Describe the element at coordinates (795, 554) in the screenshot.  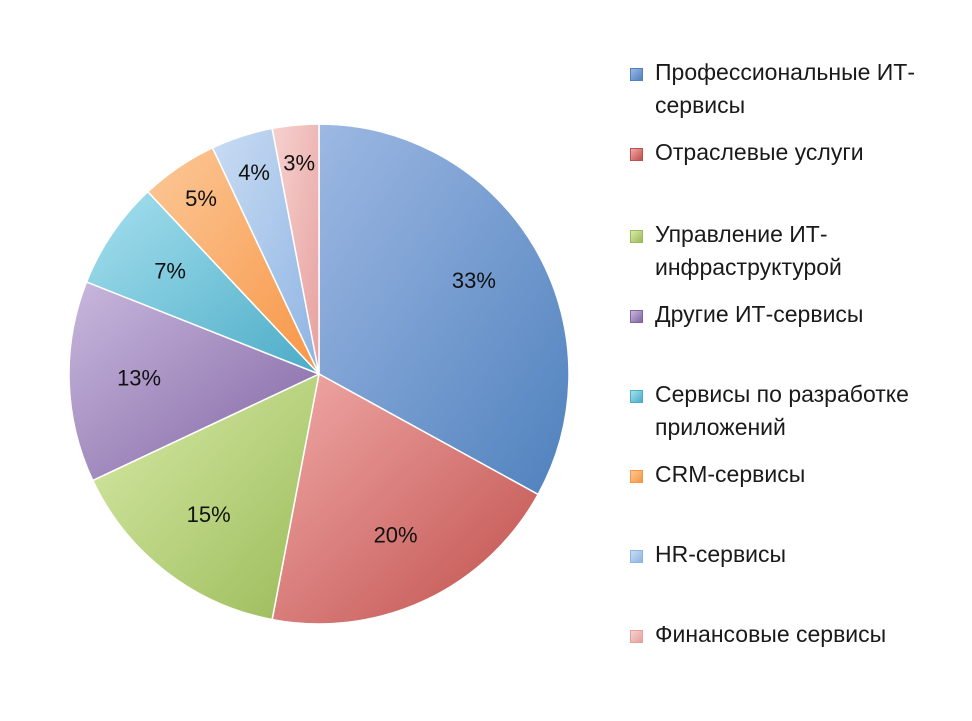
I see `legend-item-hr: HR-сервисы` at that location.